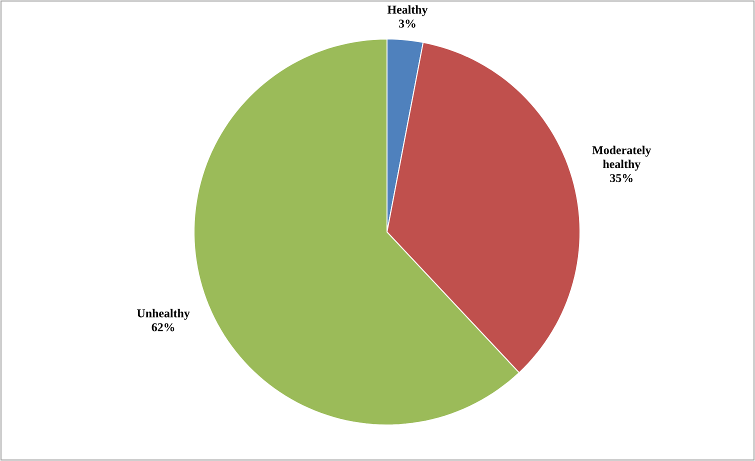  Describe the element at coordinates (407, 10) in the screenshot. I see `slice-label: Healthy` at that location.